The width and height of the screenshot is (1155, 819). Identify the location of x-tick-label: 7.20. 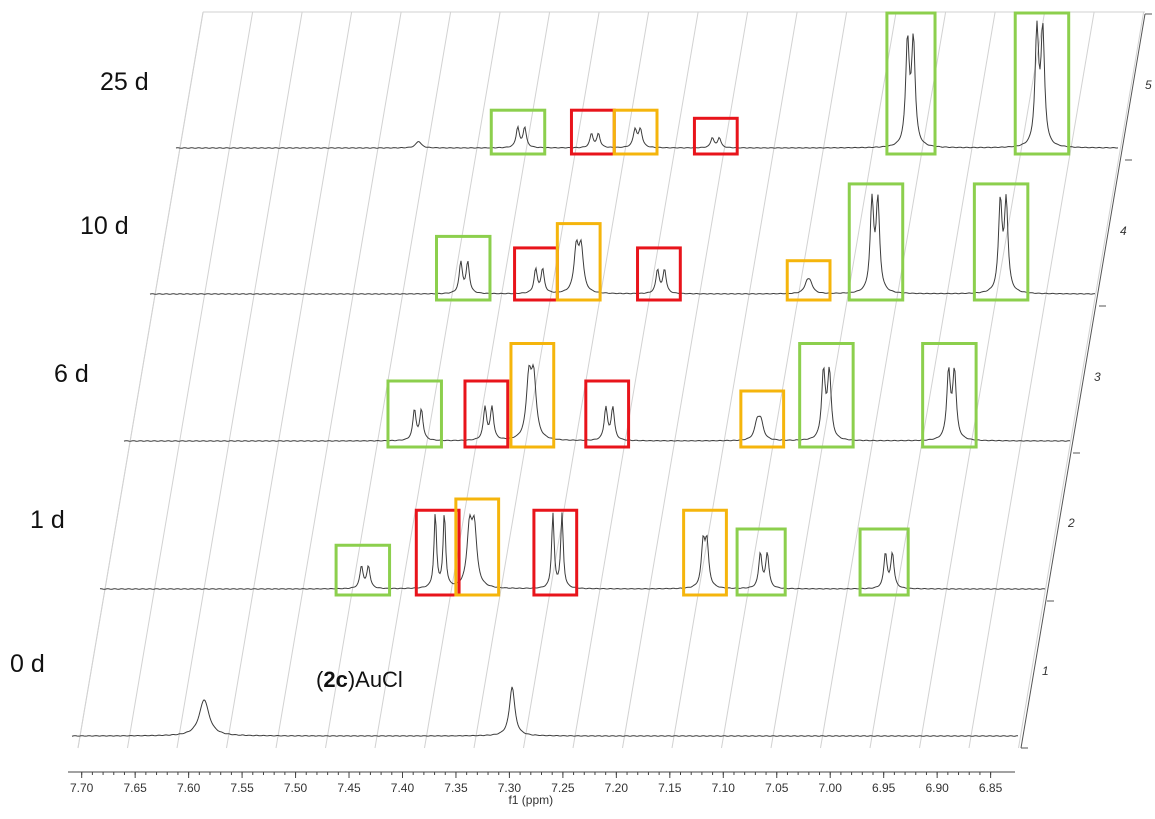
(617, 788).